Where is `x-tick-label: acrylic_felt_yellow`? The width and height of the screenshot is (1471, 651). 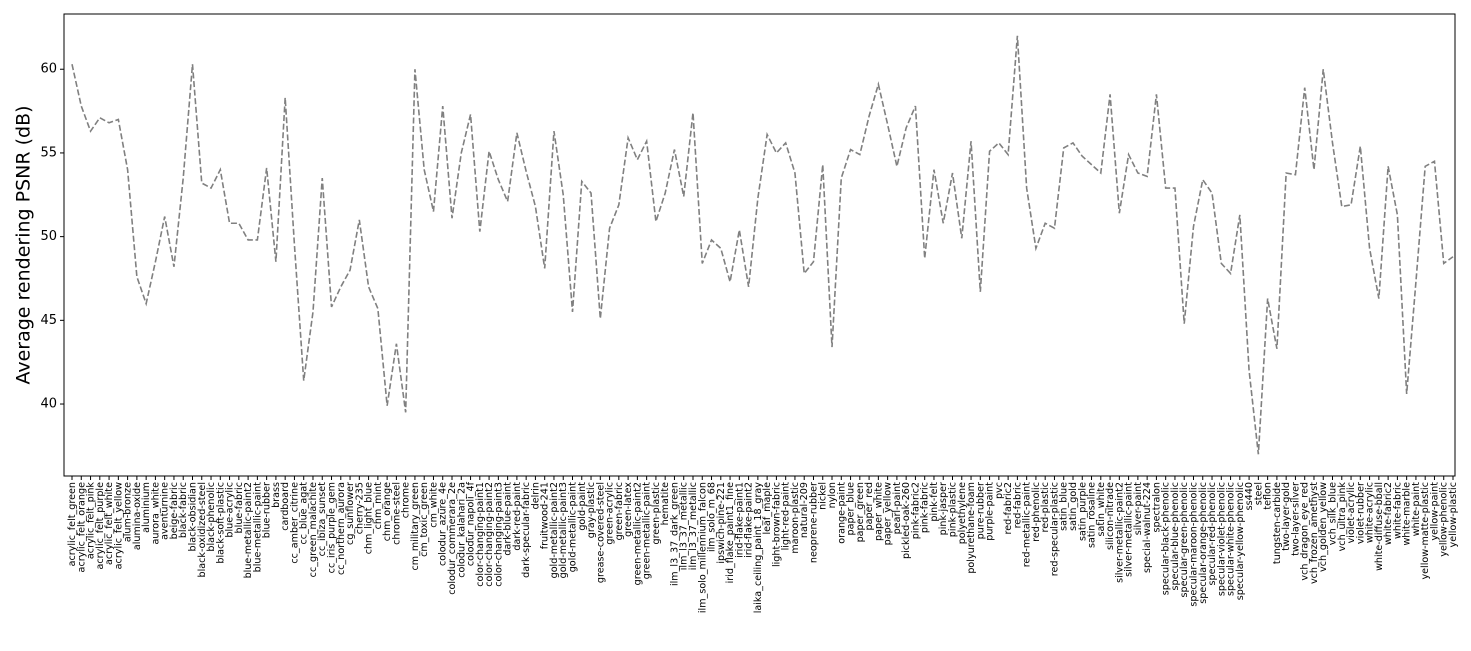
x-tick-label: acrylic_felt_yellow is located at coordinates (118, 525).